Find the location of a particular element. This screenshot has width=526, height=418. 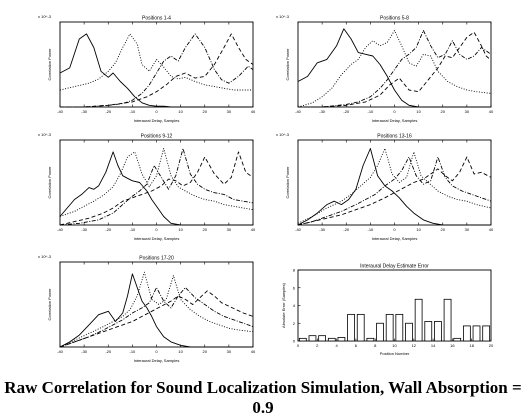

x-tick-label: 4 is located at coordinates (336, 345).